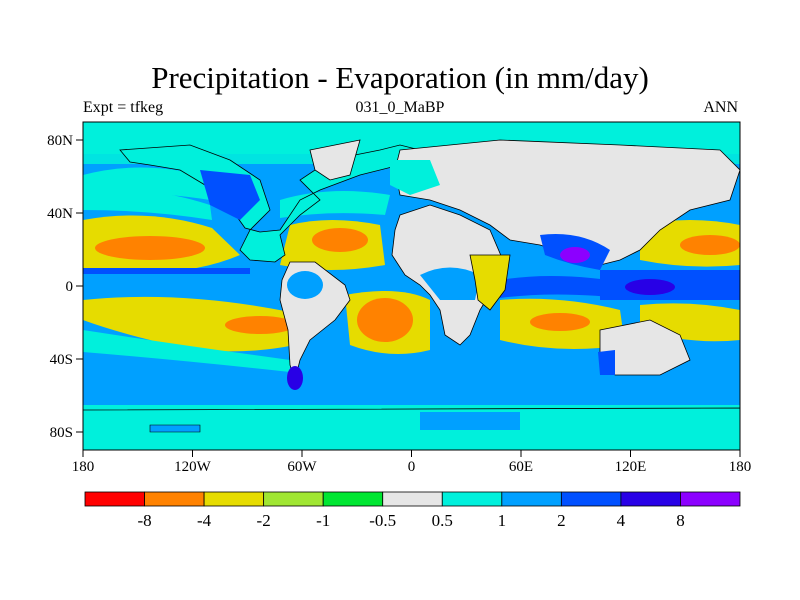 Image resolution: width=800 pixels, height=600 pixels. Describe the element at coordinates (720, 107) in the screenshot. I see `season-label: ANN` at that location.